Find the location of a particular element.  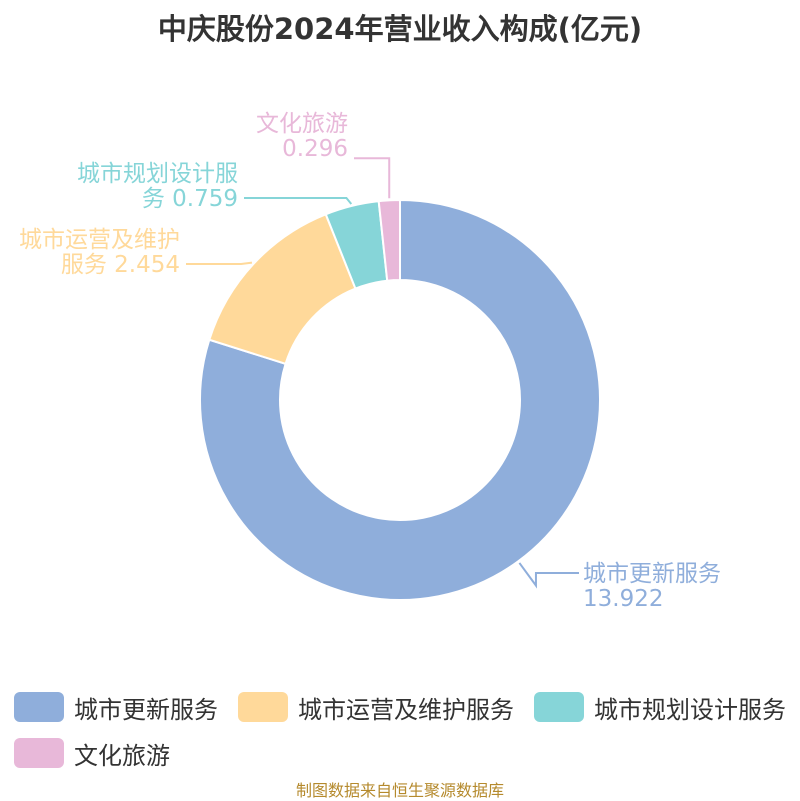

source-note: 制图数据来自恒生聚源数据库 is located at coordinates (399, 790).